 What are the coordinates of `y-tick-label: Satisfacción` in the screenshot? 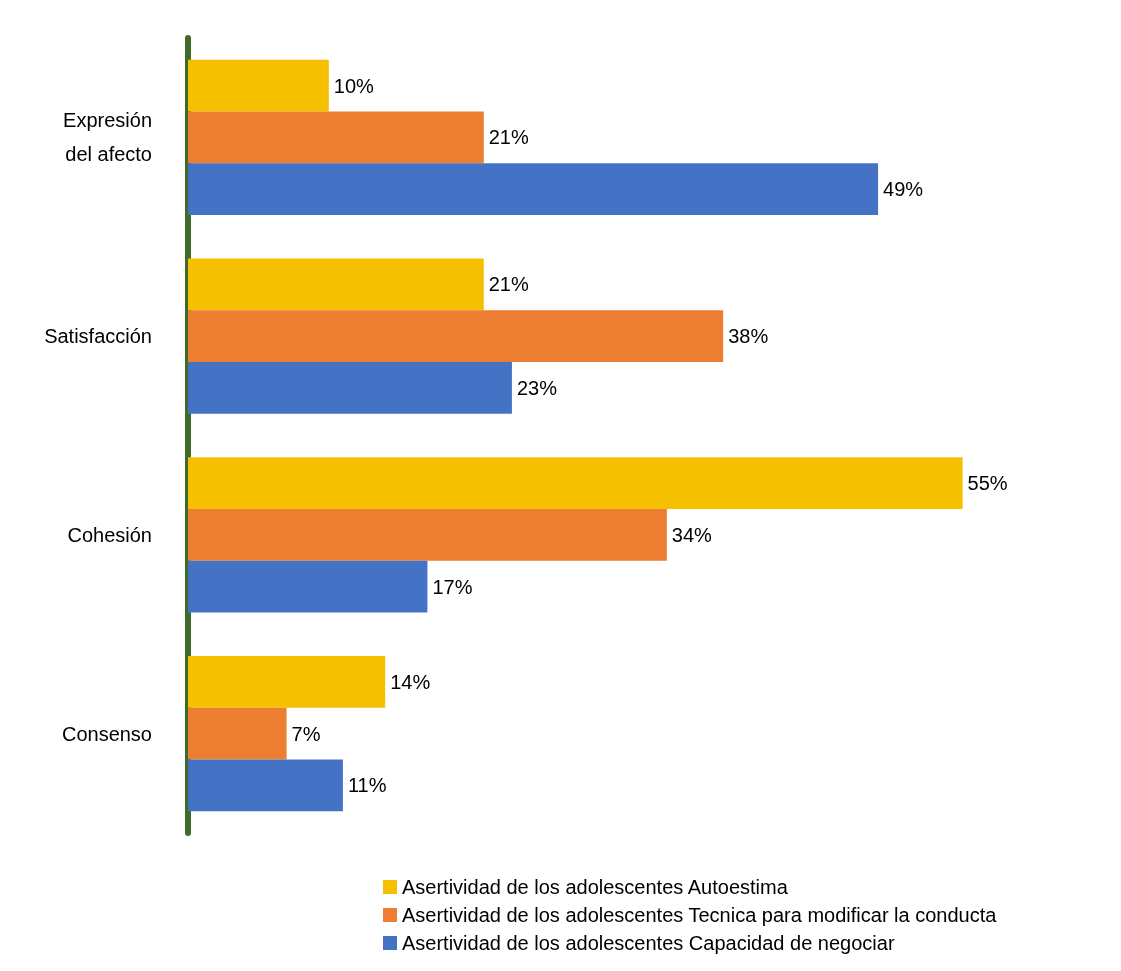 It's located at (98, 336).